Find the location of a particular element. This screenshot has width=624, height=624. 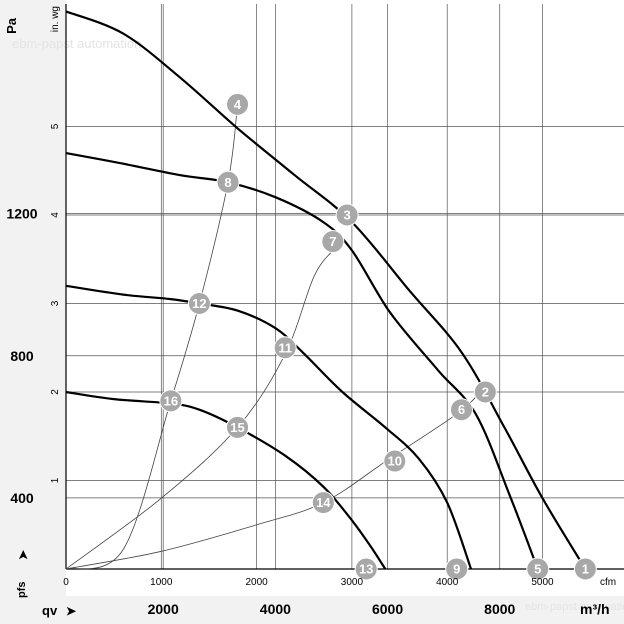

operating-point-14: 14 is located at coordinates (323, 503).